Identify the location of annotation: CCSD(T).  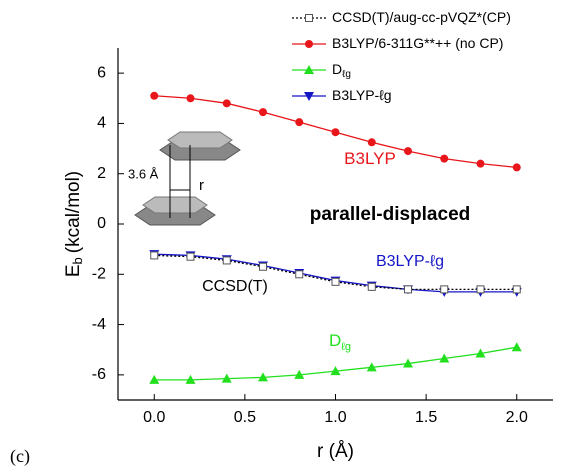
(235, 286).